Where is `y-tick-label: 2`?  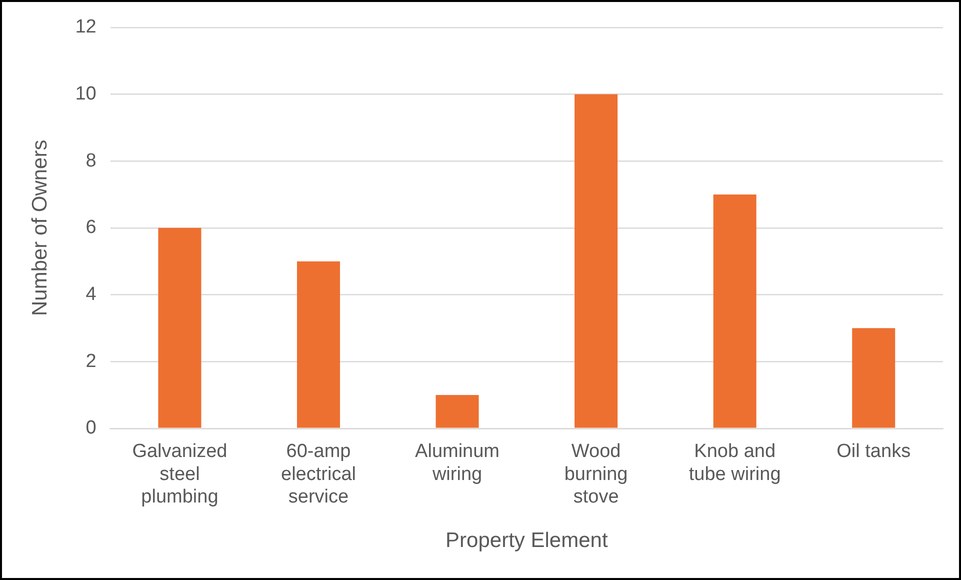 y-tick-label: 2 is located at coordinates (91, 361).